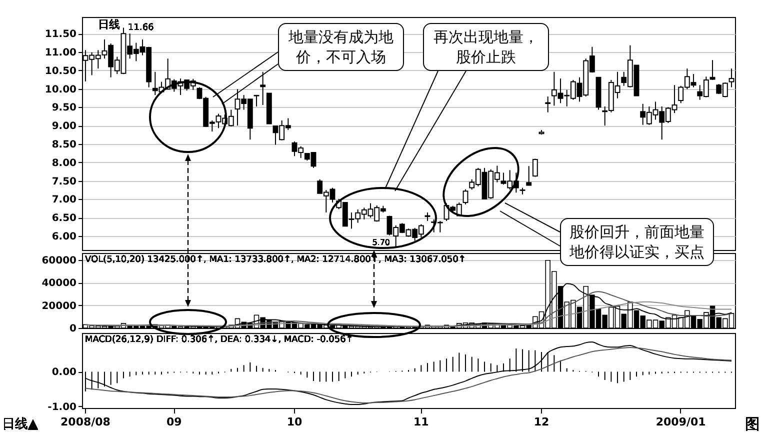 The width and height of the screenshot is (776, 433). What do you see at coordinates (64, 237) in the screenshot?
I see `y-tick-label: 6.00` at bounding box center [64, 237].